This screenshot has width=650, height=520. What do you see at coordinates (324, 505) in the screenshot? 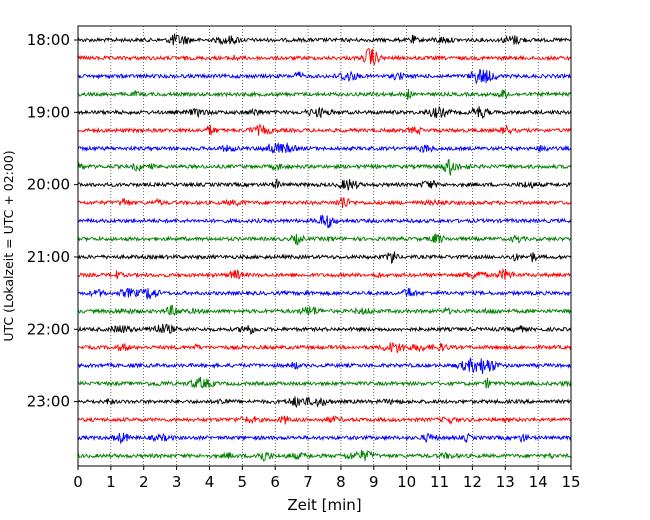
I see `x-axis-label: Zeit [min]` at bounding box center [324, 505].